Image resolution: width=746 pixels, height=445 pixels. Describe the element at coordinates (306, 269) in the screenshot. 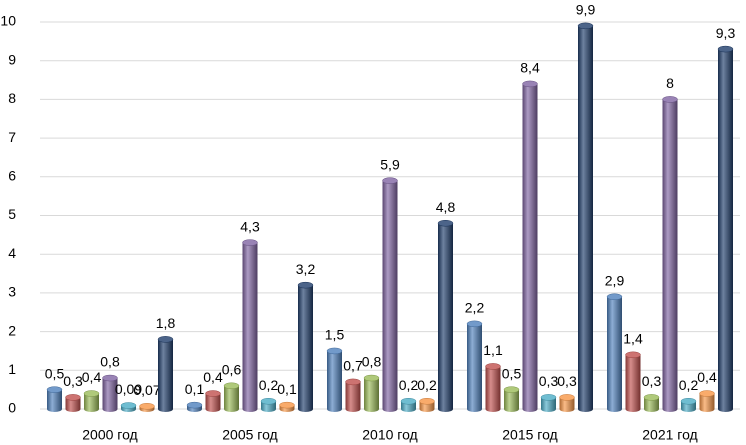

I see `value-label: 3,2` at that location.